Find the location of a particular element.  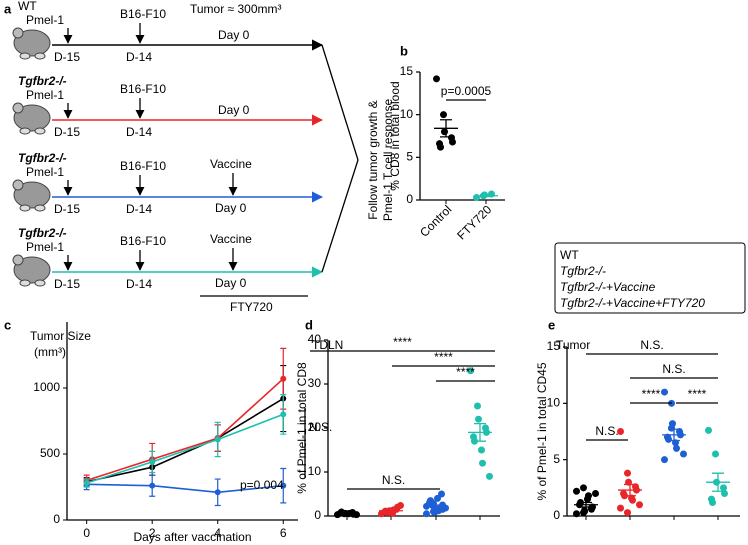

x-tick-label: 2 is located at coordinates (152, 533).